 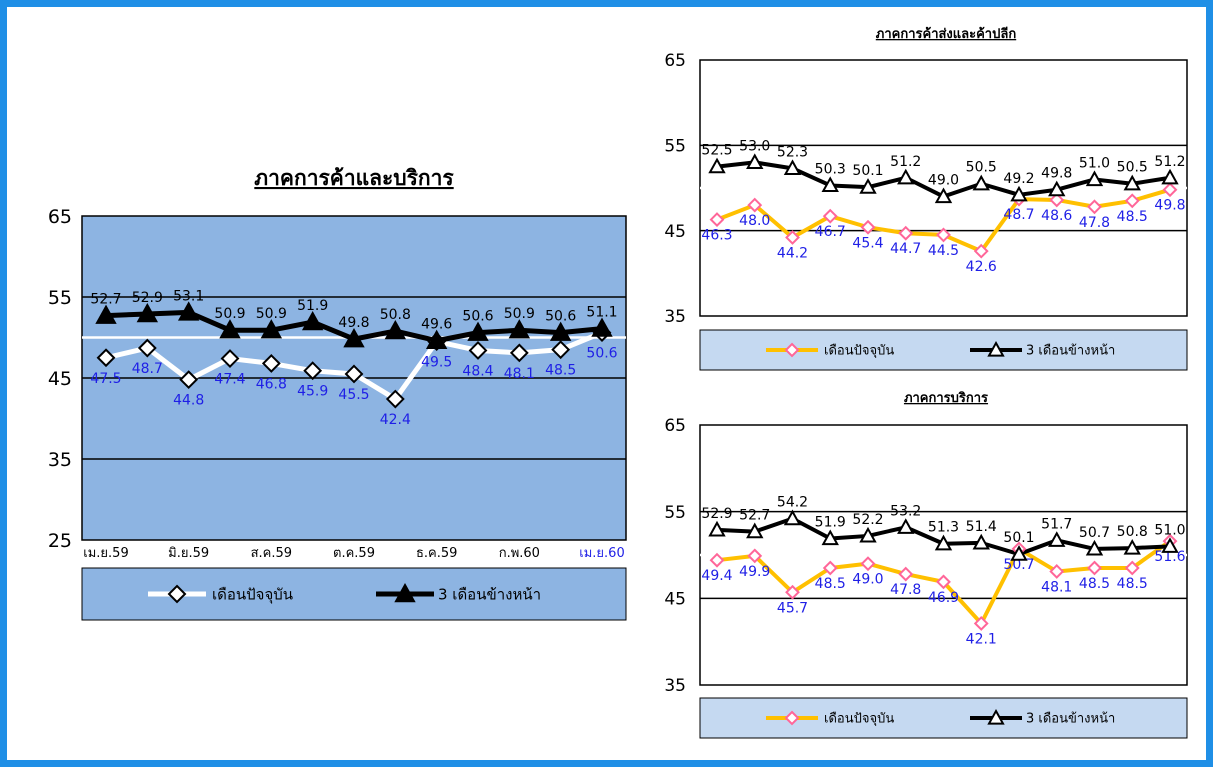 I want to click on data-label-current: 47.4, so click(x=229, y=380).